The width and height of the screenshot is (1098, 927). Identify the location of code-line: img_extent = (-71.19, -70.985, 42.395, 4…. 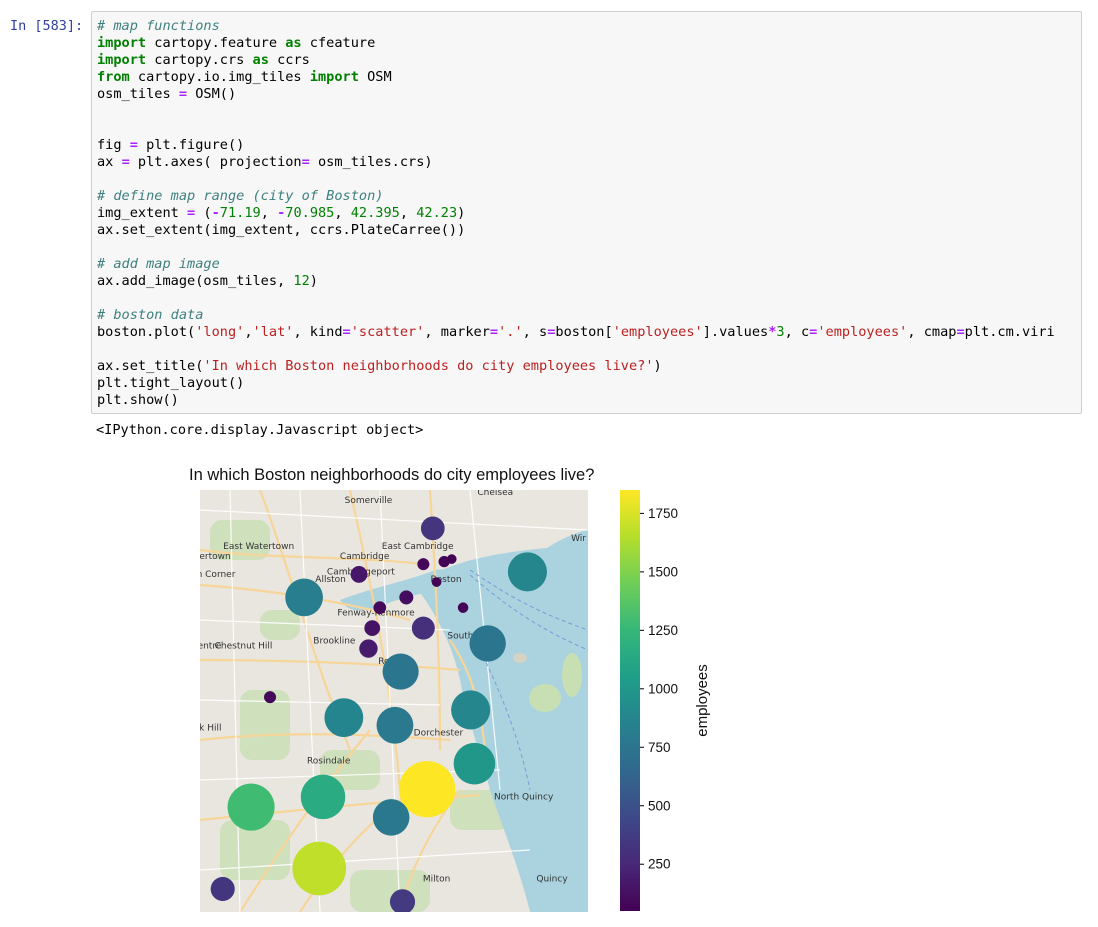
(281, 213).